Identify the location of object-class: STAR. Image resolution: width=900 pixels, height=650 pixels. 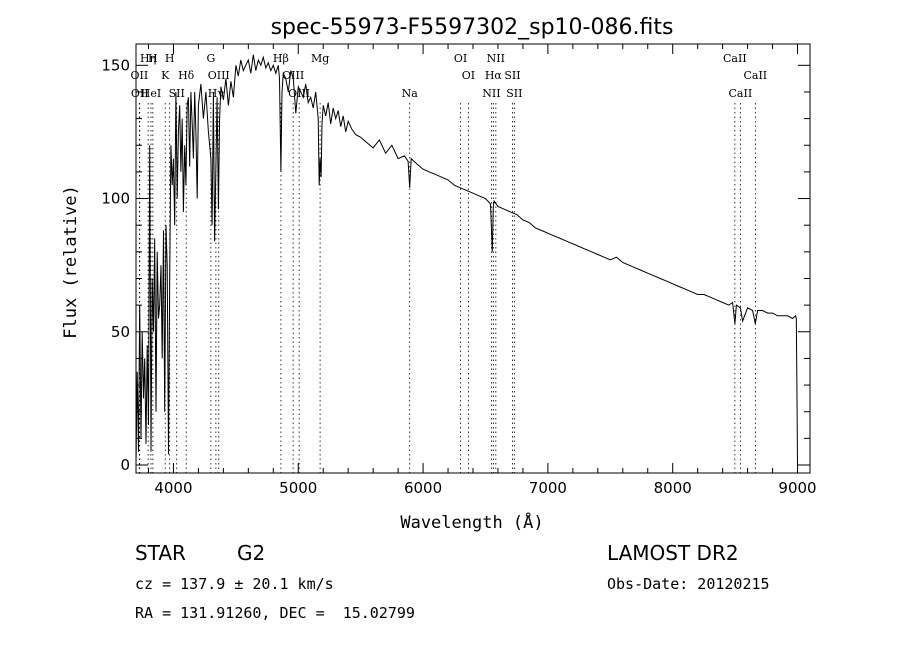
(160, 553).